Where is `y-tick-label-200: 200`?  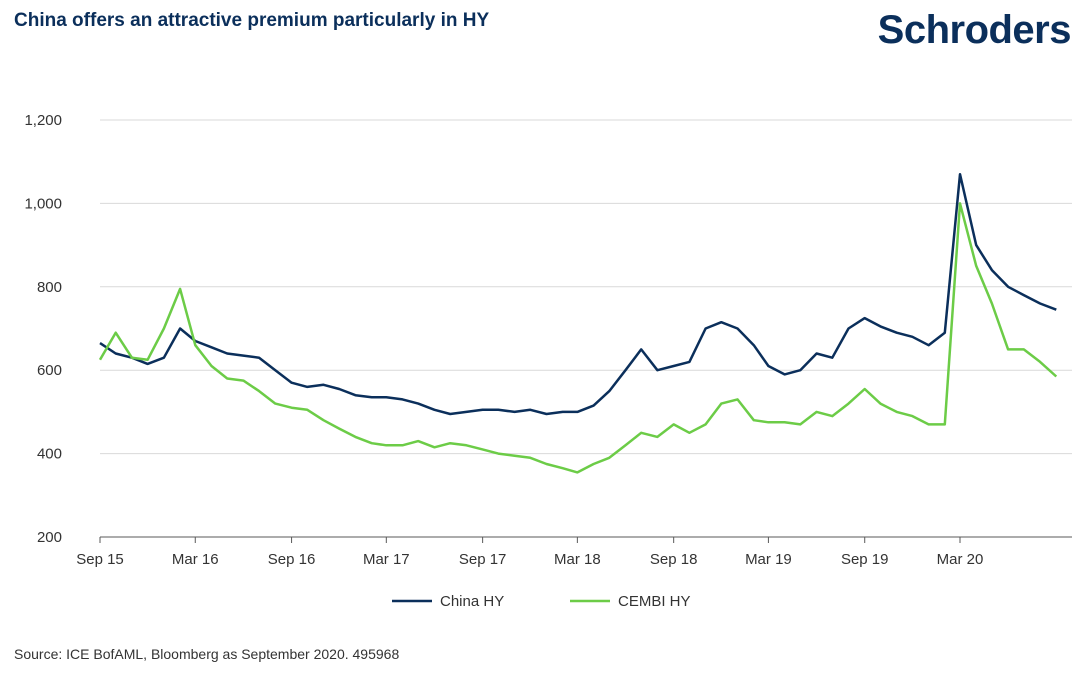 y-tick-label-200: 200 is located at coordinates (49, 537).